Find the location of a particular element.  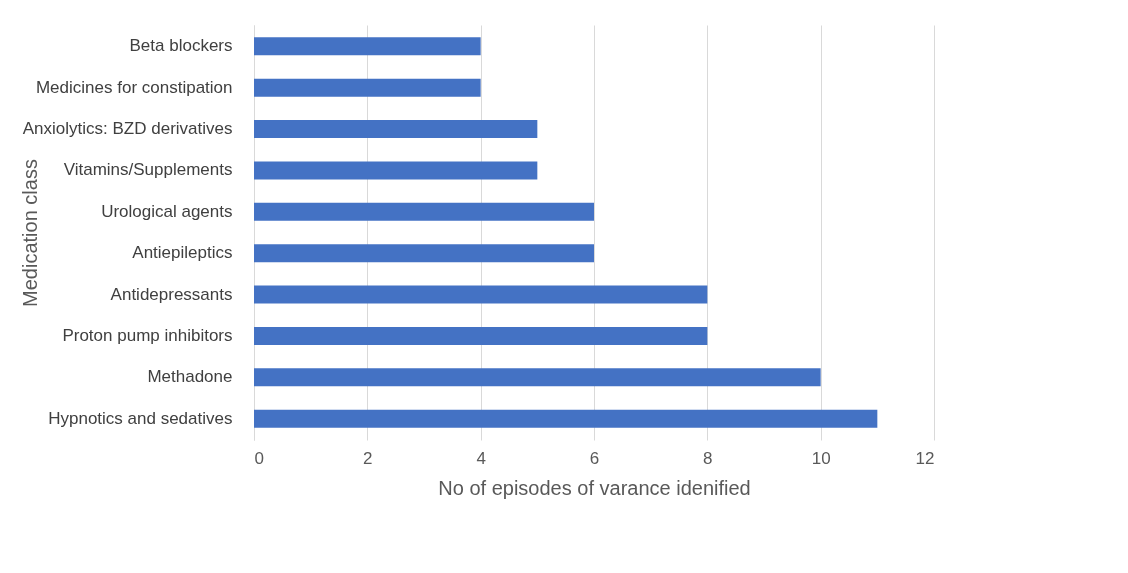

x-tick-label: 0 is located at coordinates (259, 458).